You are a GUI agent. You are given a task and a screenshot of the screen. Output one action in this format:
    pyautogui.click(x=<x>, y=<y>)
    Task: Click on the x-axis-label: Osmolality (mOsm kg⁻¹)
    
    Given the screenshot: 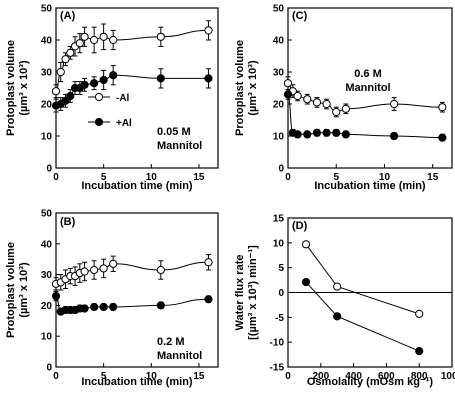 What is the action you would take?
    pyautogui.click(x=370, y=382)
    